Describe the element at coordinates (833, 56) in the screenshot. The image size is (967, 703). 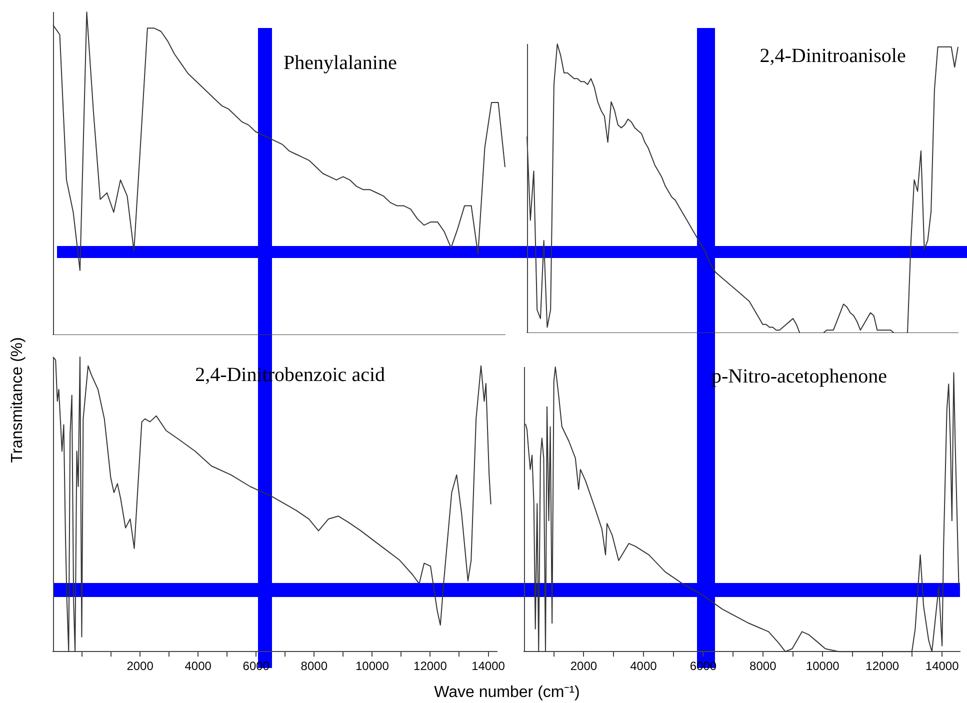
I see `chart-title: 2,4-Dinitroanisole` at that location.